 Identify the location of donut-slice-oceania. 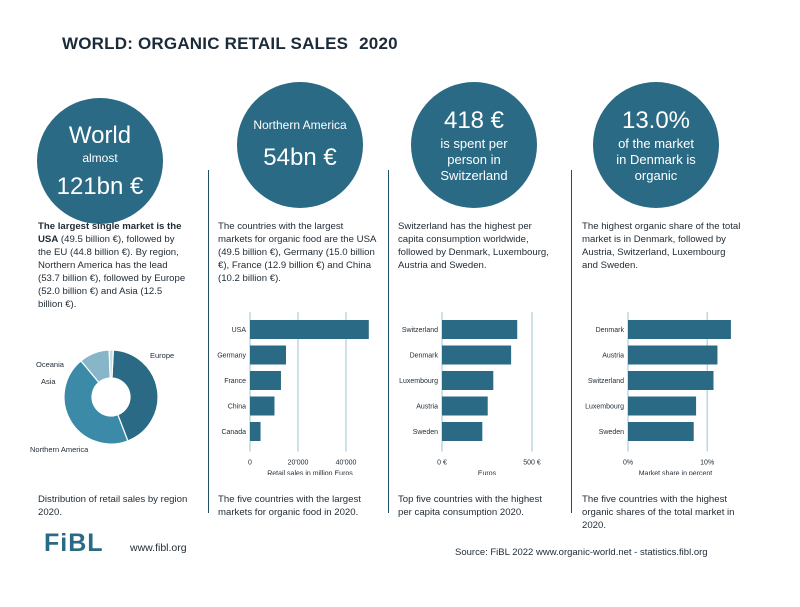
(111, 364).